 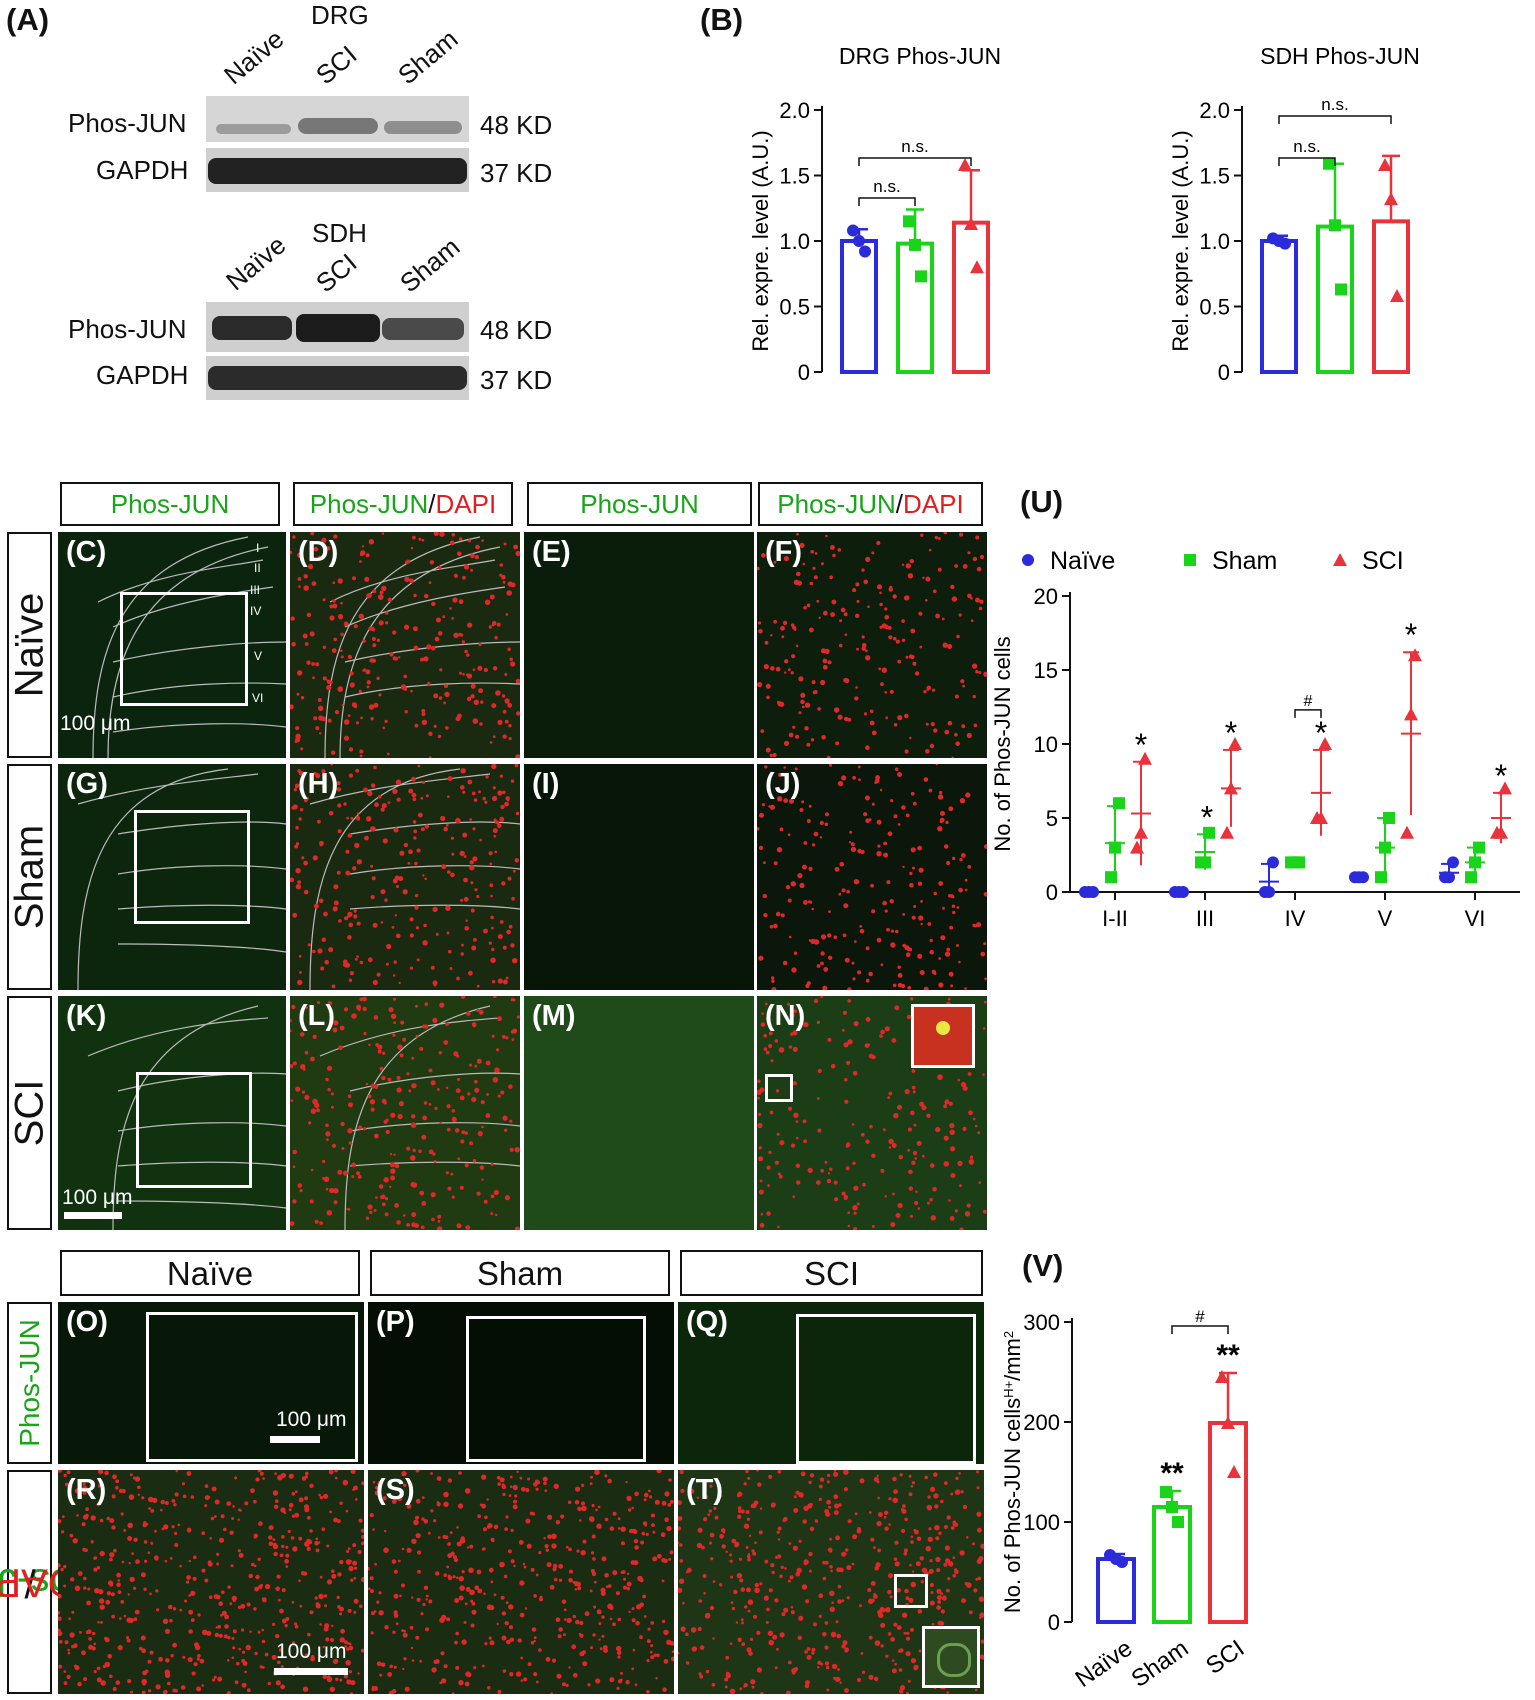 I want to click on legend-marker, so click(x=1028, y=560).